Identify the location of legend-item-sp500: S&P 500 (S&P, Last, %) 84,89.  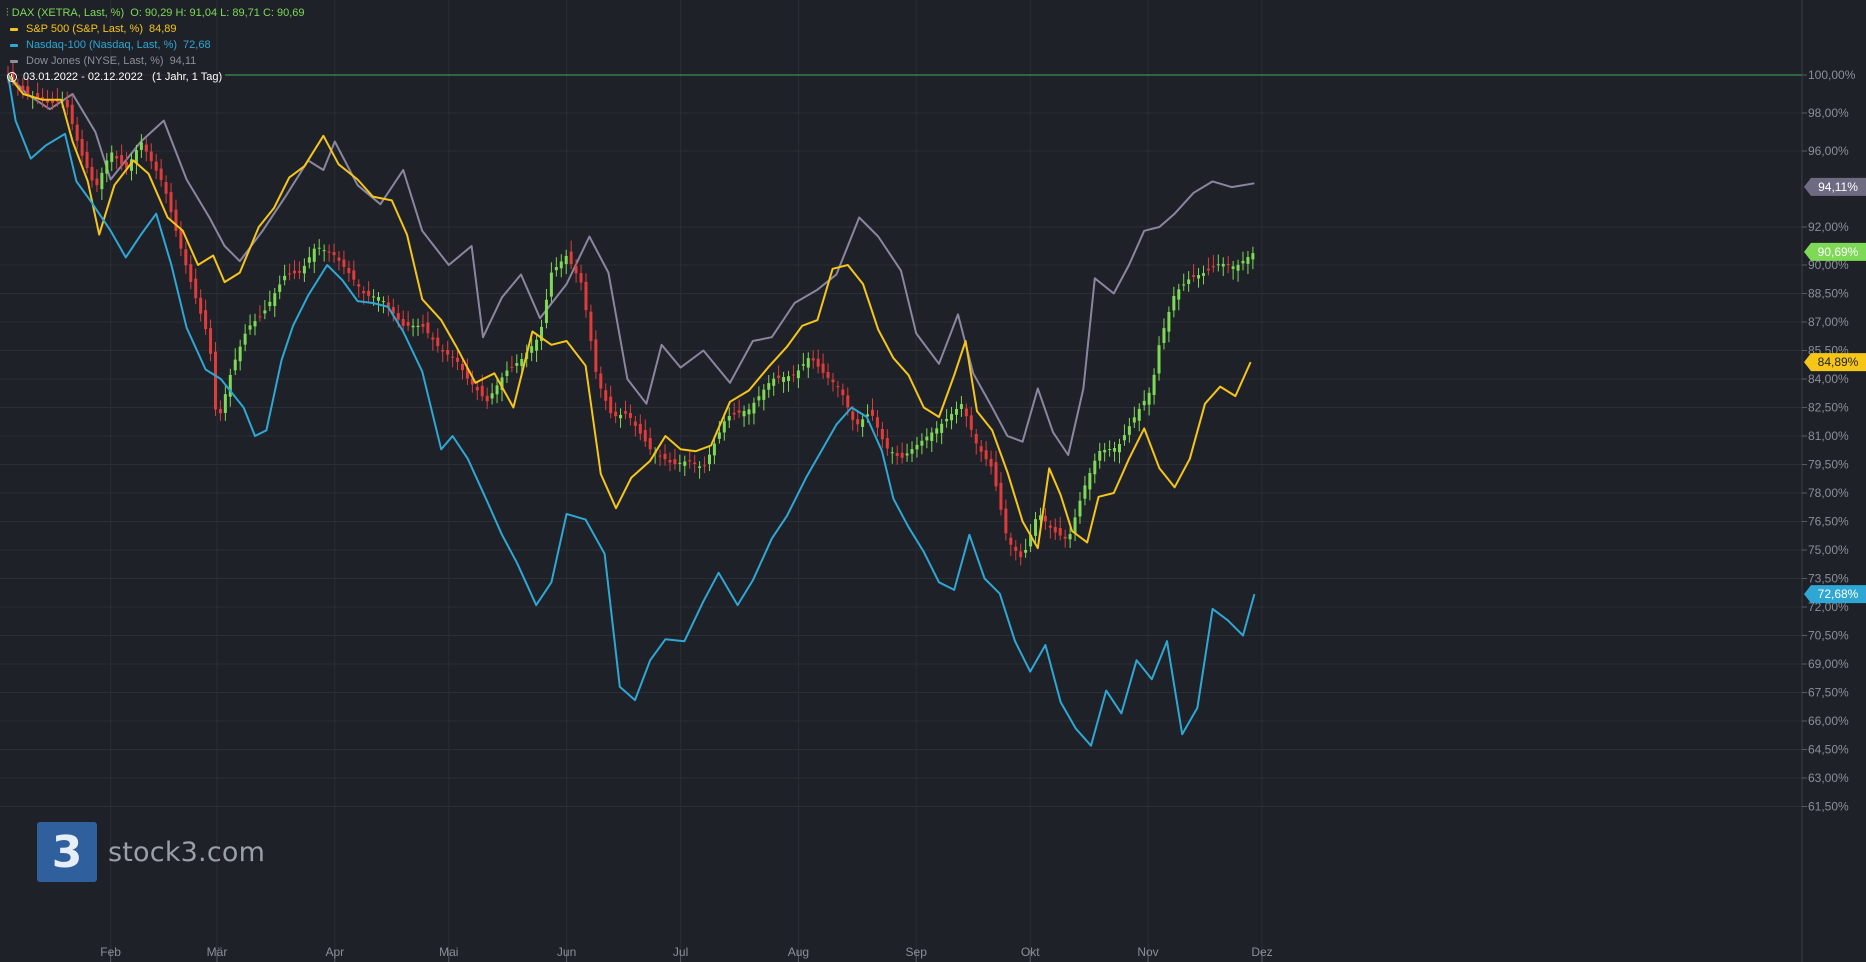
(155, 29).